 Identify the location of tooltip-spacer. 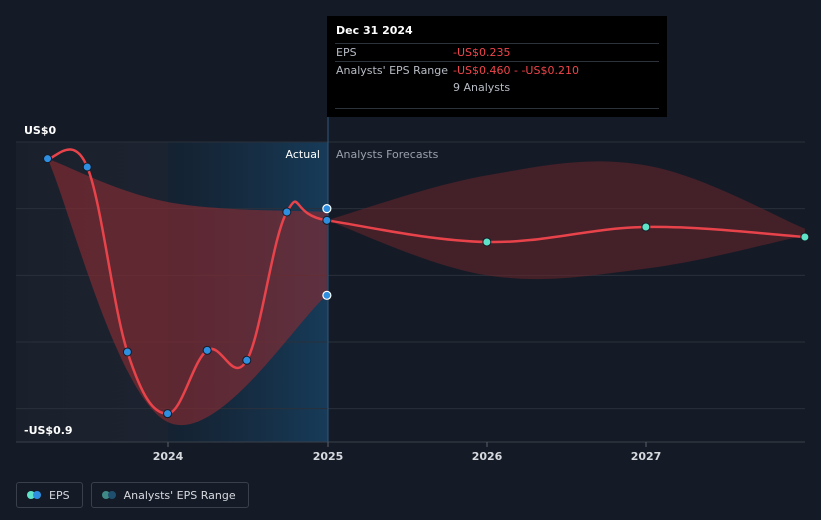
(394, 87).